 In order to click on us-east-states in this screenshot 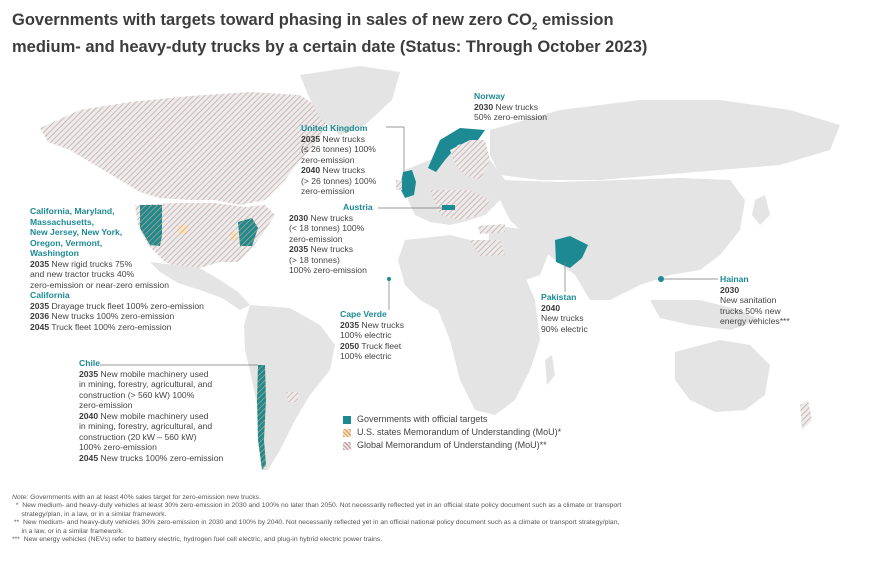, I will do `click(248, 232)`.